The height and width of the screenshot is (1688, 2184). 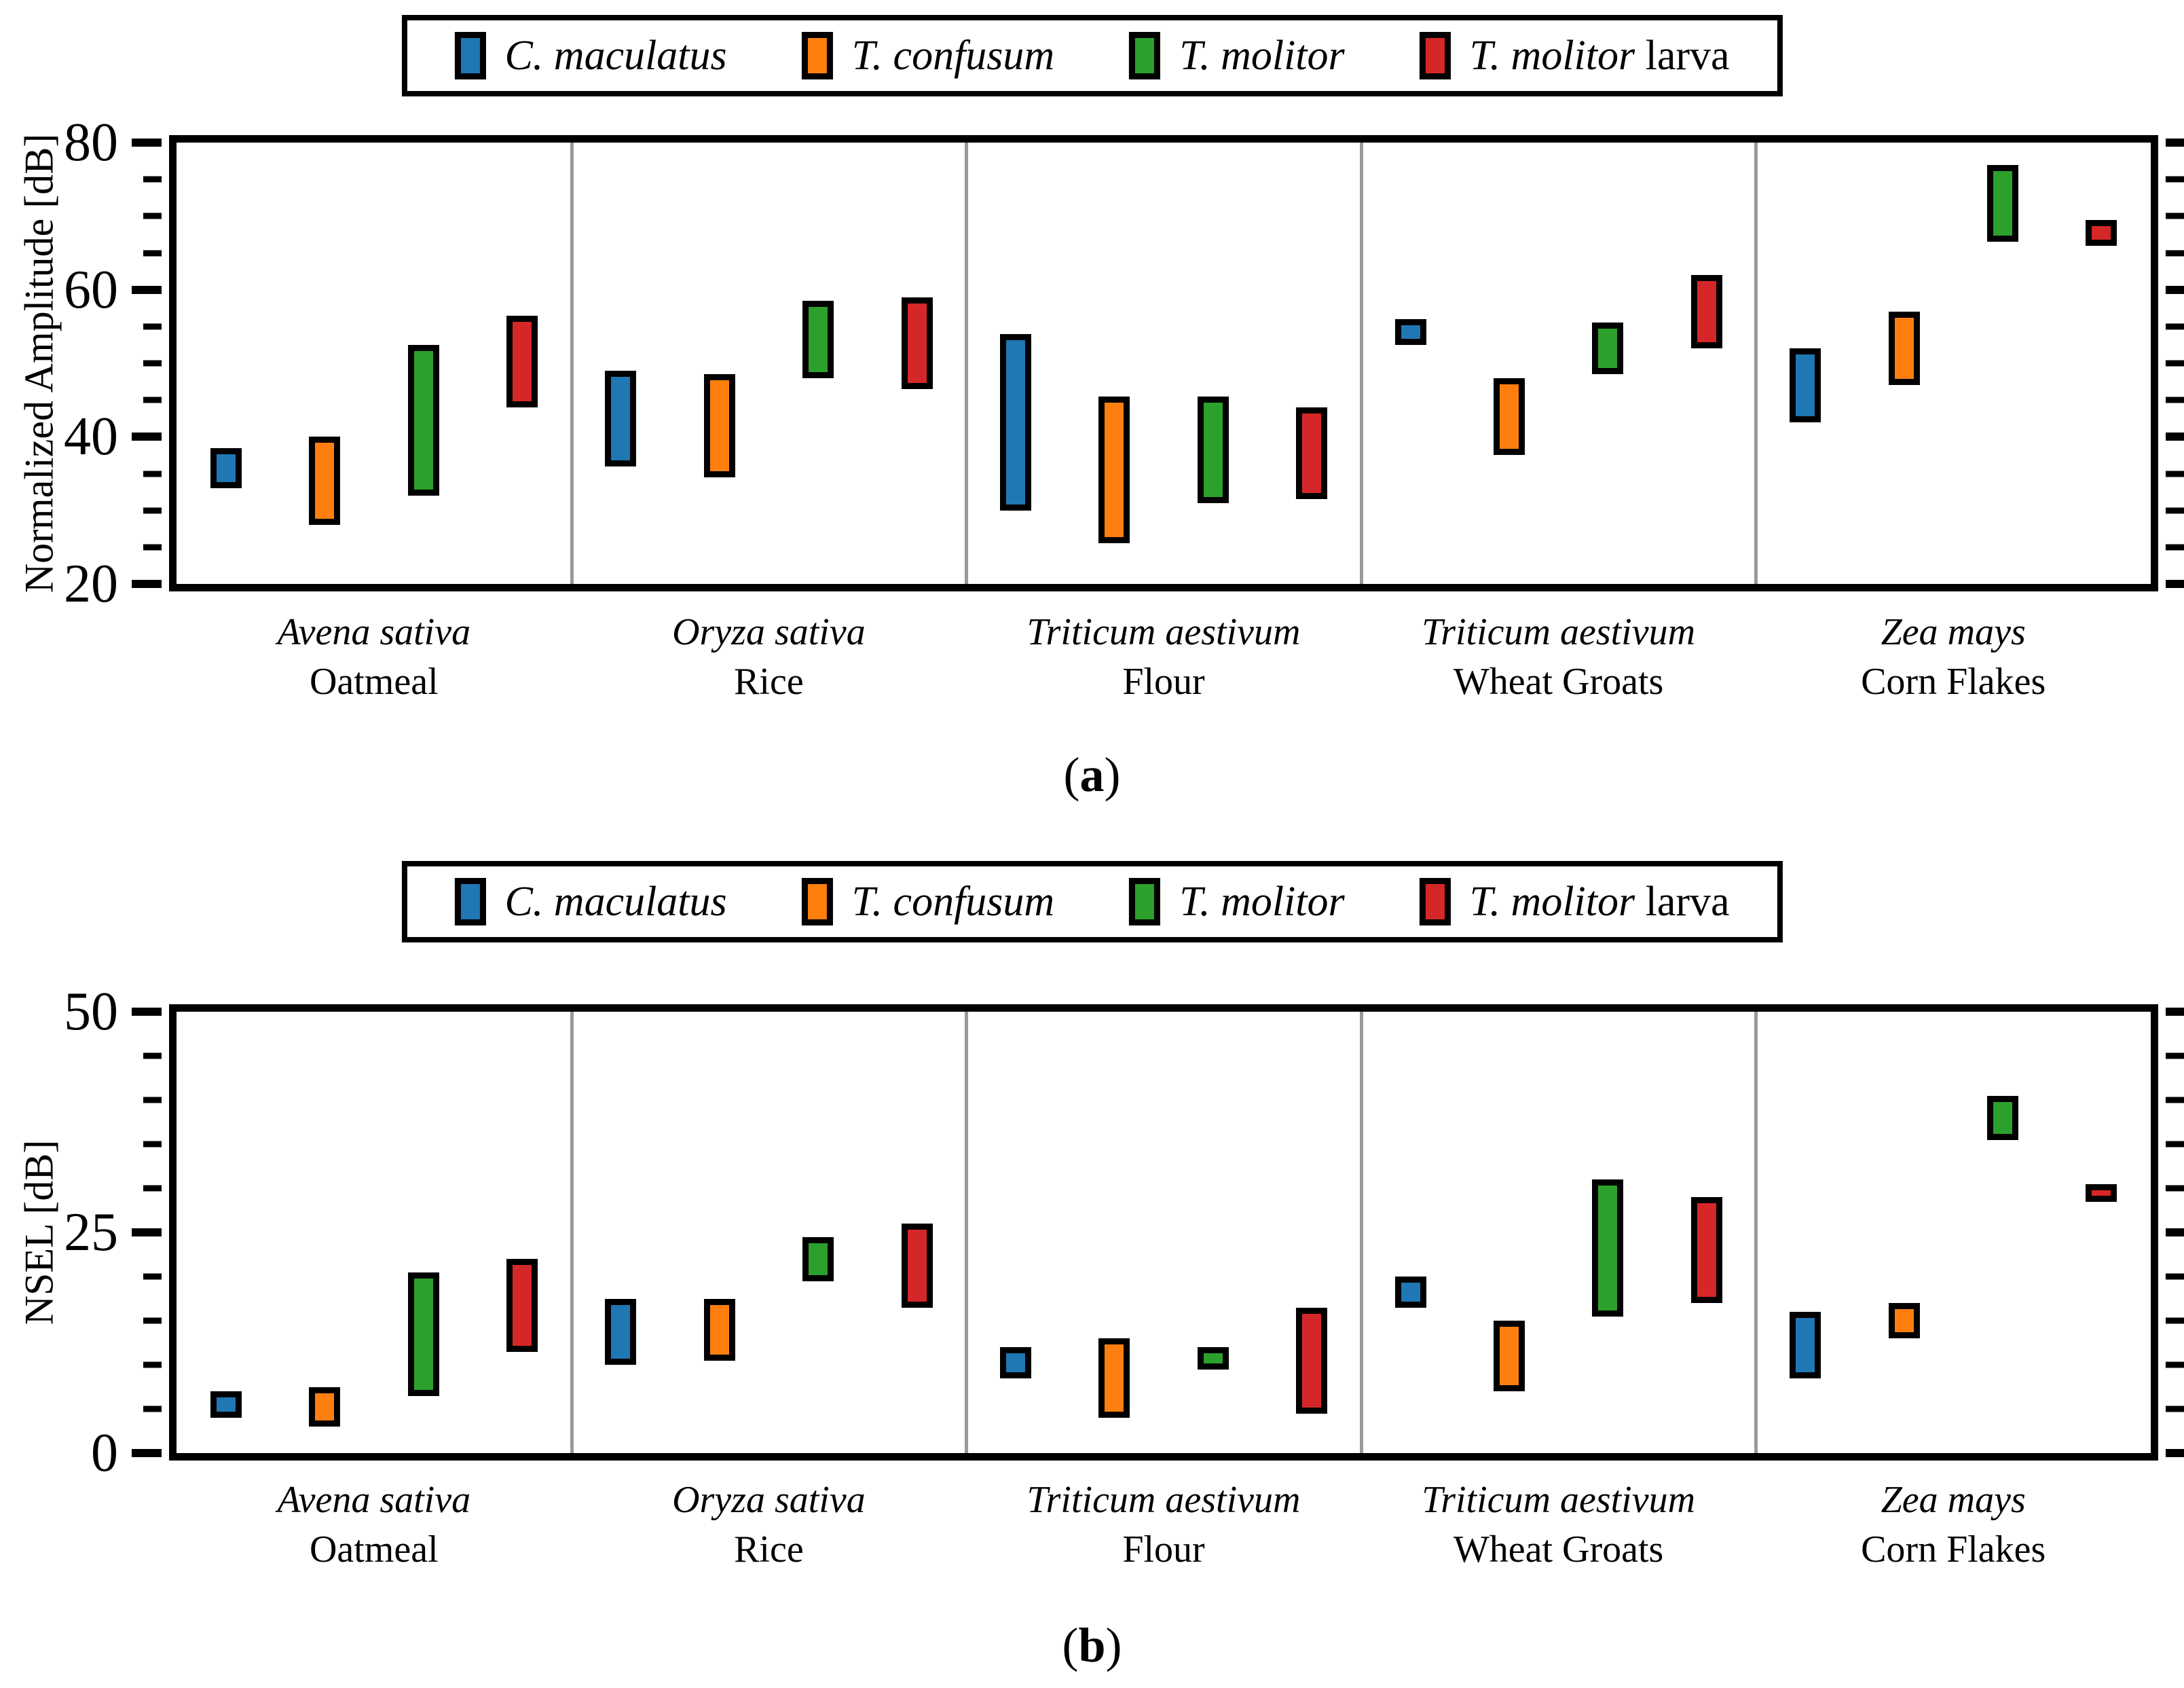 I want to click on category-label: Triticum aestivum Wheat Groats, so click(x=1558, y=1525).